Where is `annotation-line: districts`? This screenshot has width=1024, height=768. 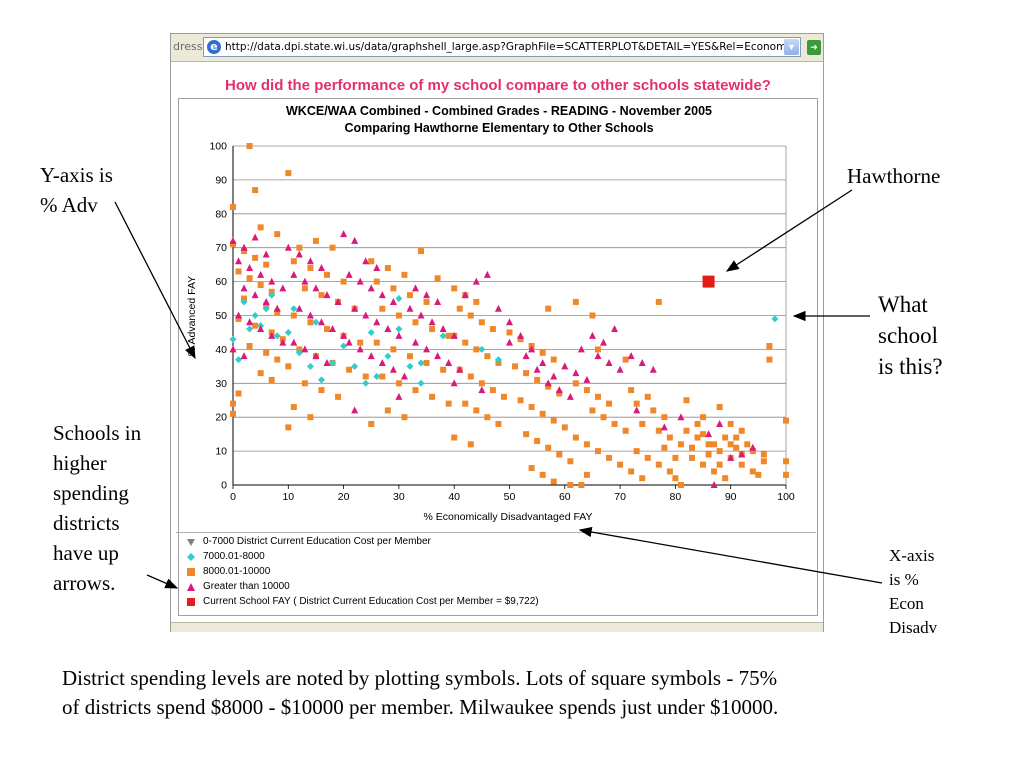
annotation-line: districts is located at coordinates (86, 523).